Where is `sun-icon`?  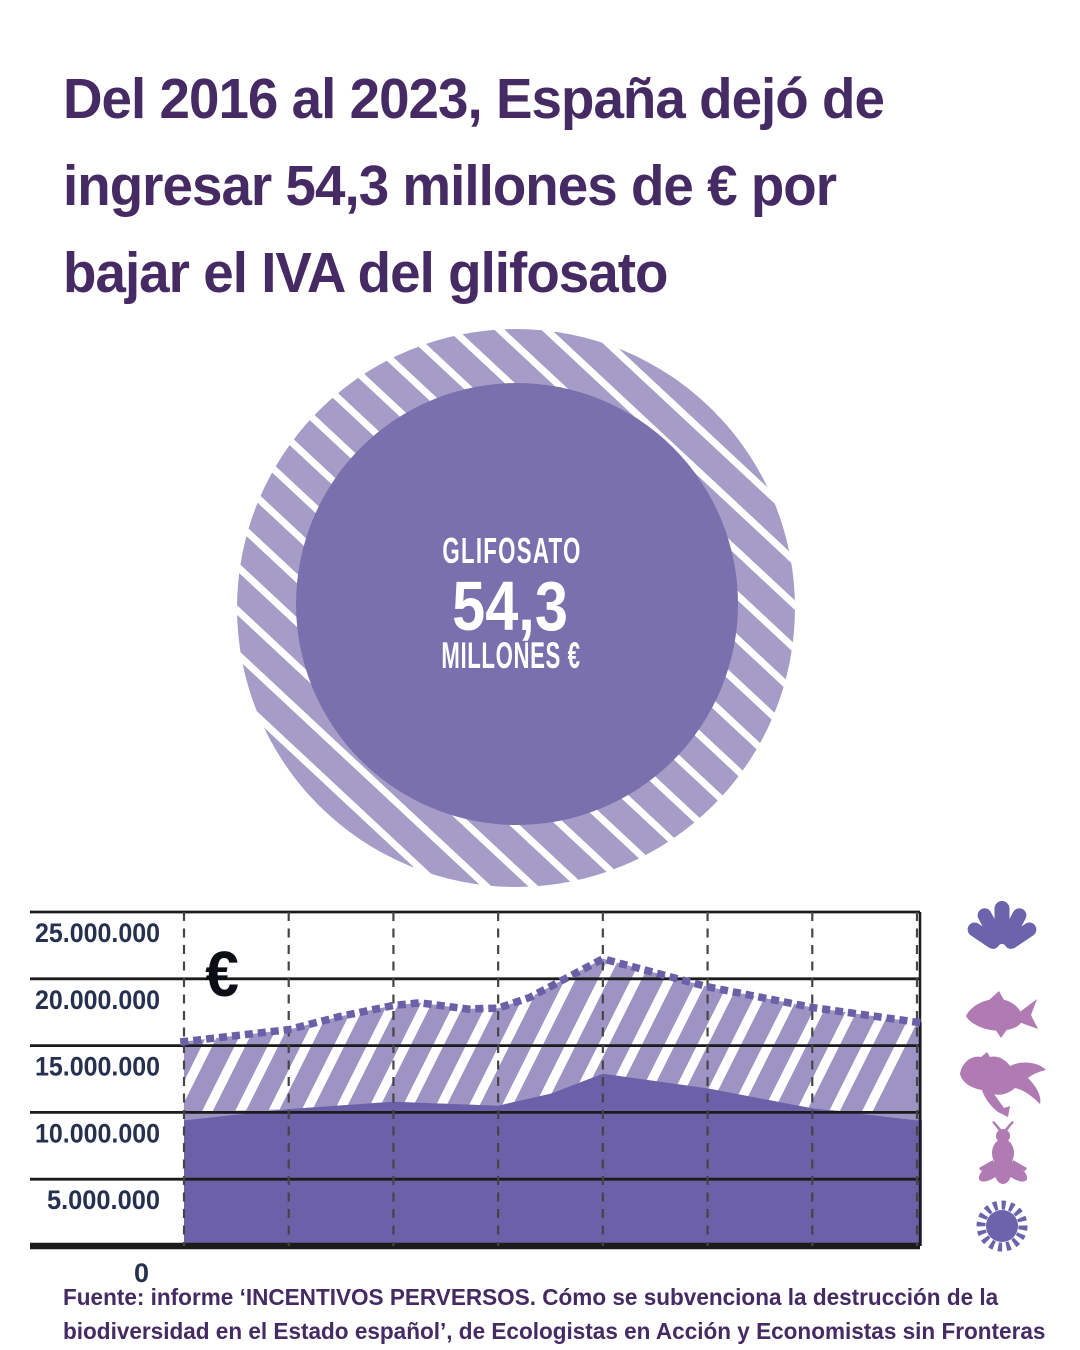
sun-icon is located at coordinates (1002, 1226).